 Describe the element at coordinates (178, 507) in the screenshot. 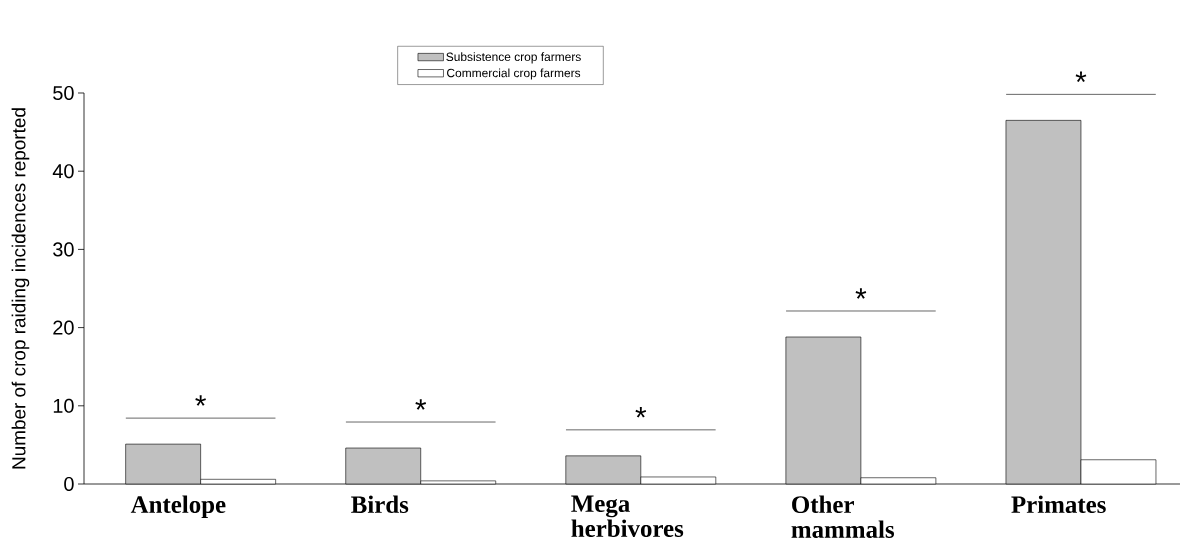

I see `x-tick-label: Antelope` at that location.